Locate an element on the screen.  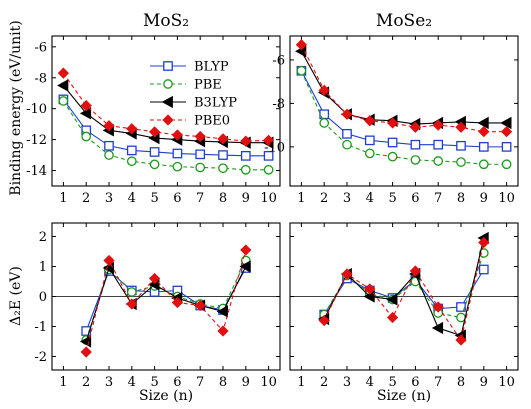
xlabel-mos2: Size (n) is located at coordinates (166, 396).